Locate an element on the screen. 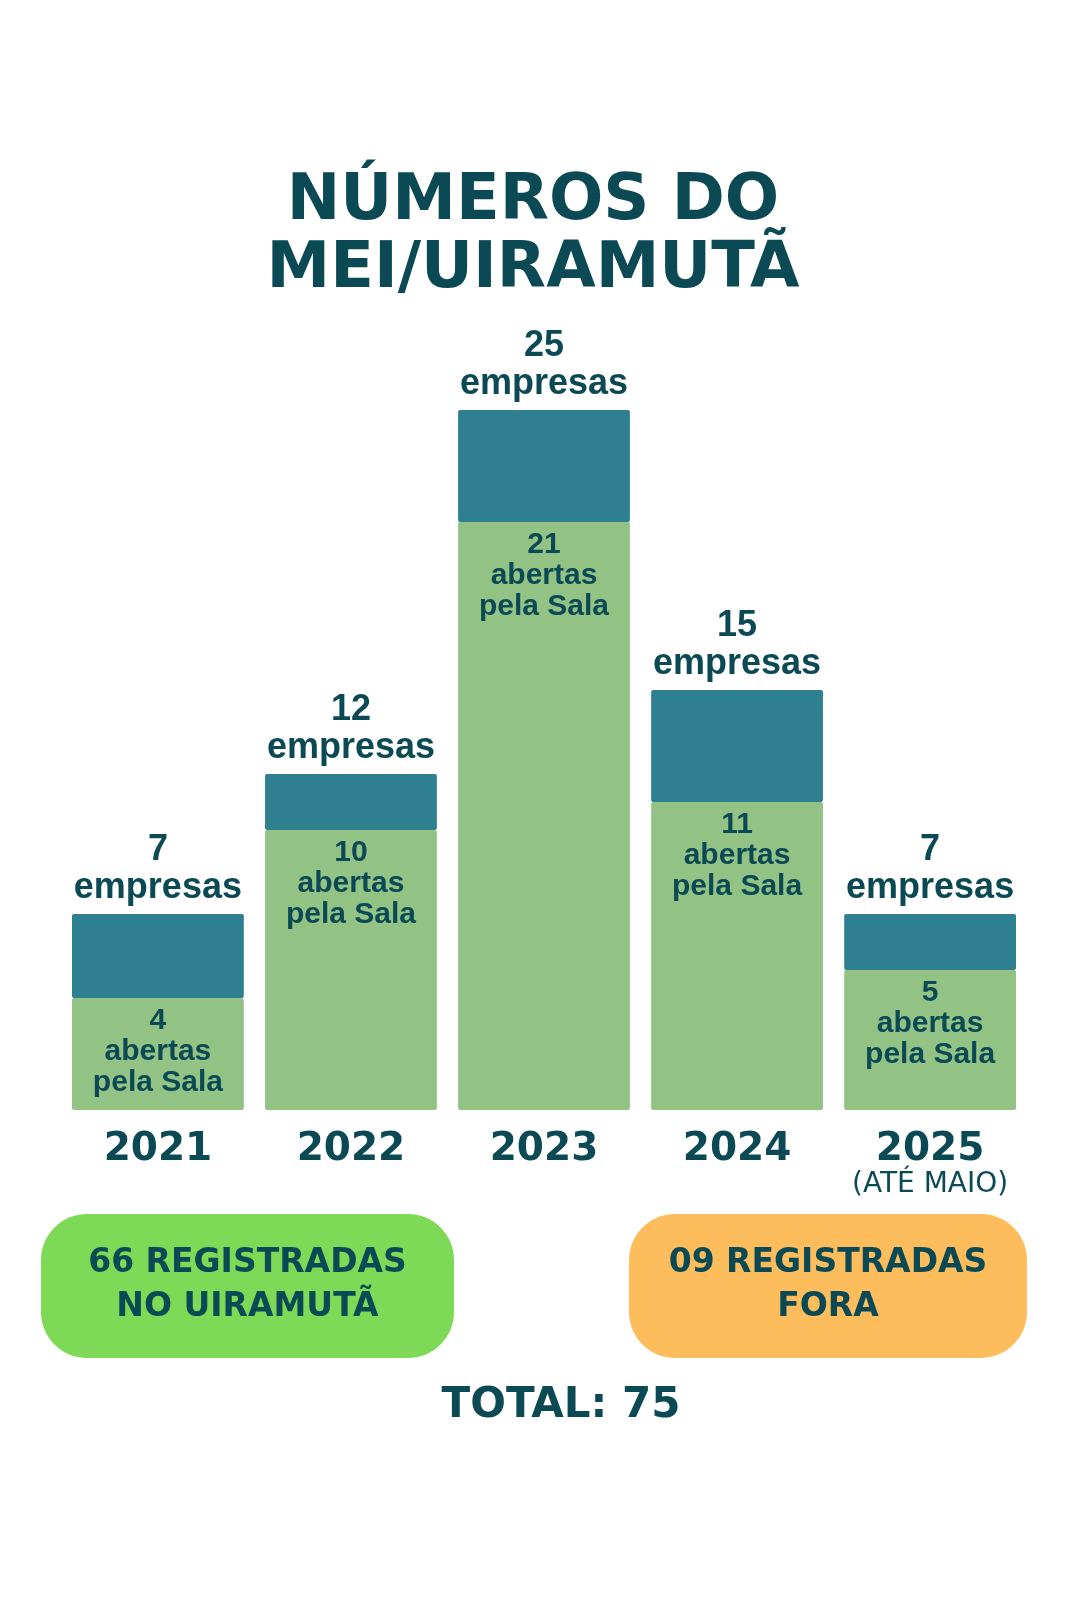 The height and width of the screenshot is (1600, 1066). text: (ATÉ MAIO) is located at coordinates (930, 1182).